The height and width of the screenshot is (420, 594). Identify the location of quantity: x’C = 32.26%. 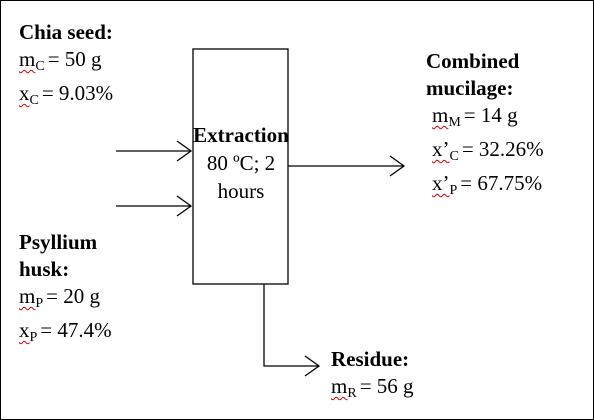
(496, 153).